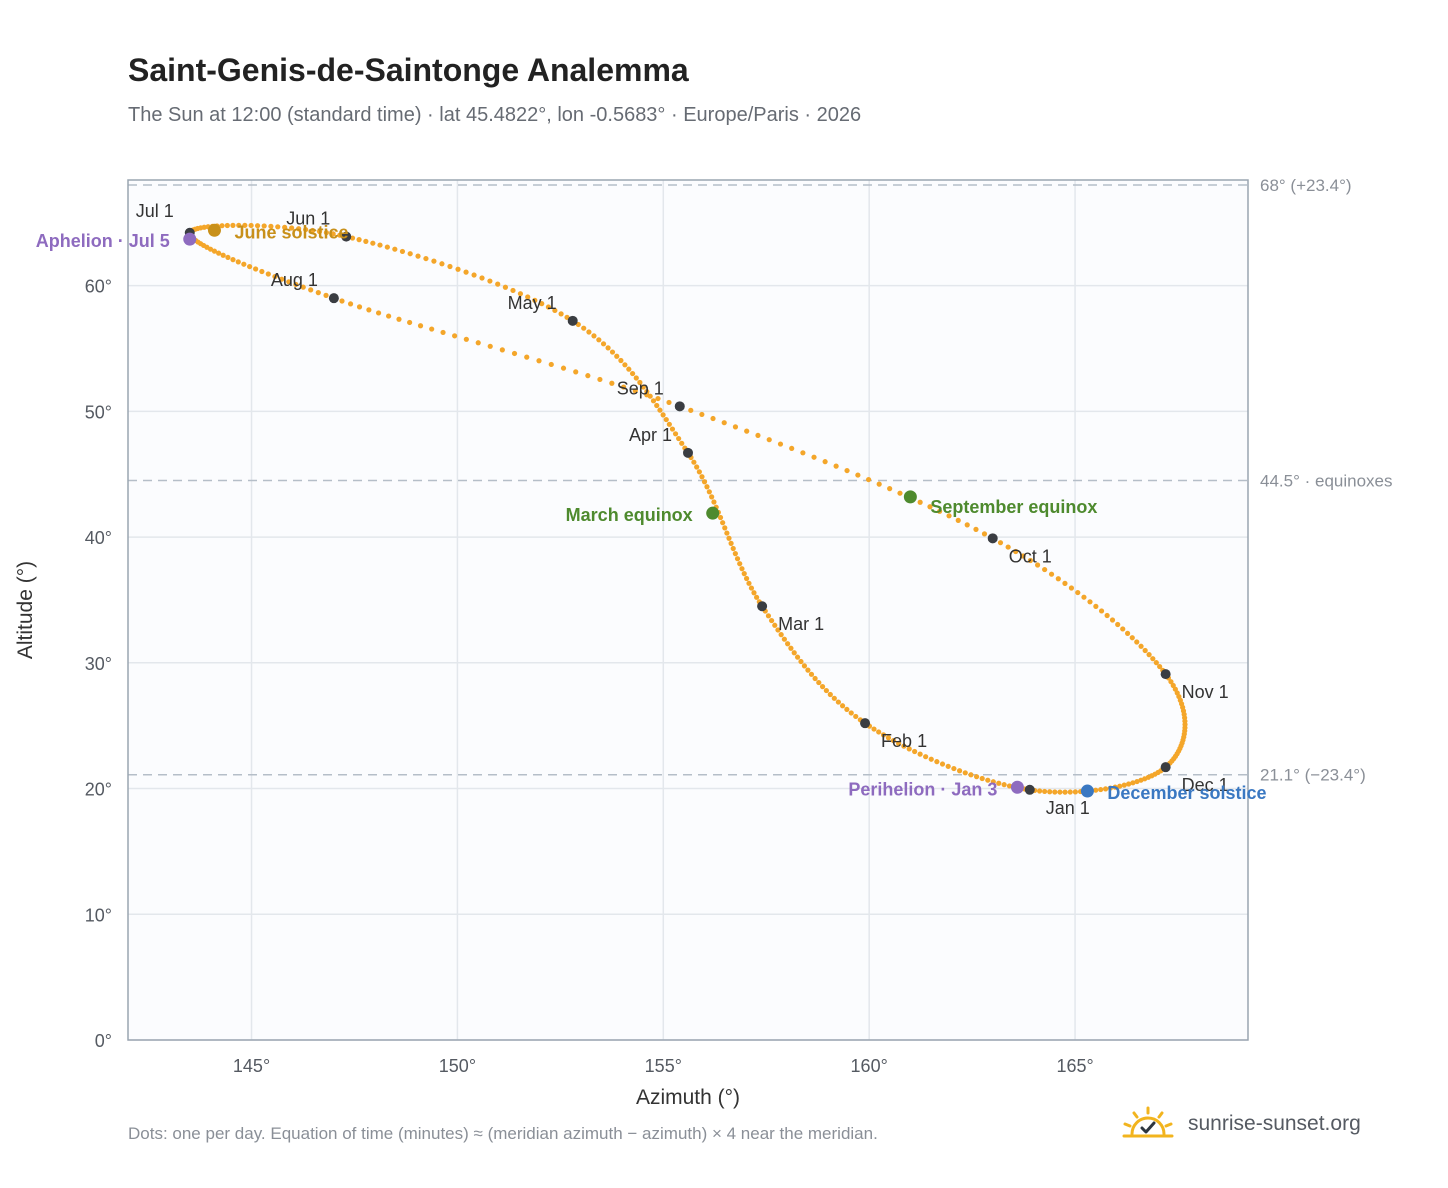  I want to click on brand: sunrise-sunset.org, so click(1240, 1124).